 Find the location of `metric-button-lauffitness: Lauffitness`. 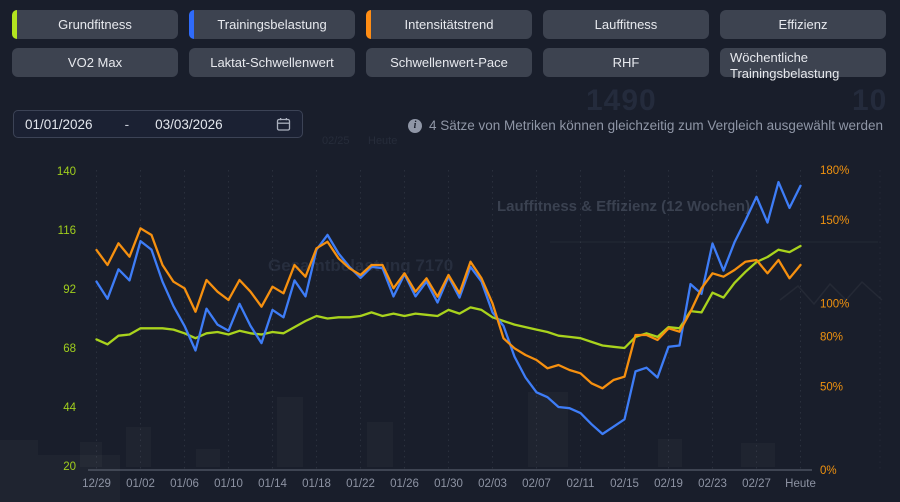

metric-button-lauffitness: Lauffitness is located at coordinates (626, 24).